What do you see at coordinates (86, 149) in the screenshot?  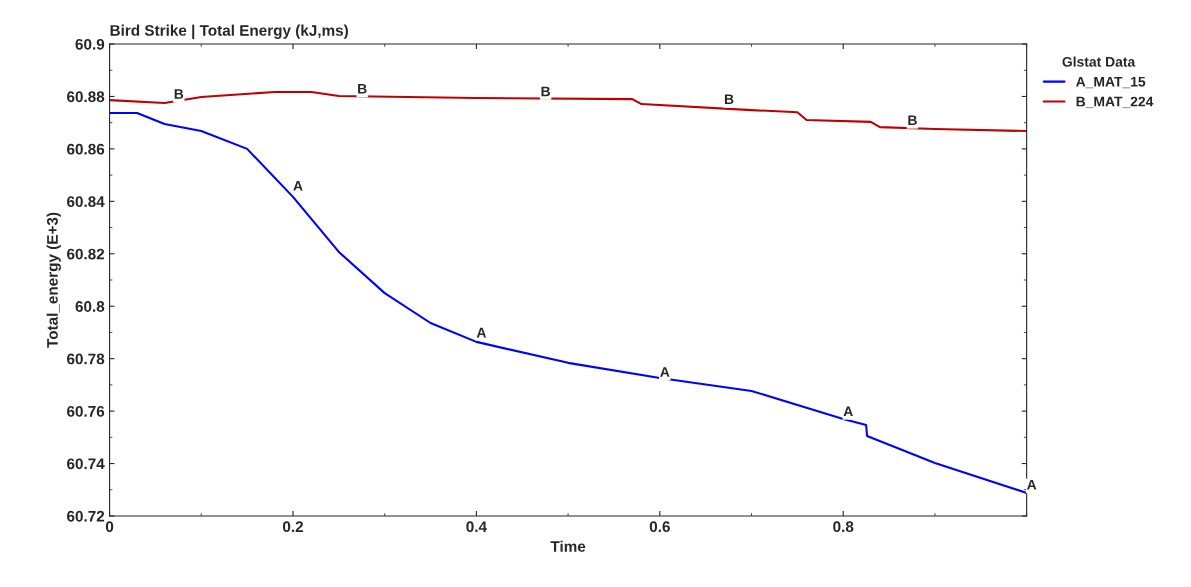 I see `y-tick-label: 60.86` at bounding box center [86, 149].